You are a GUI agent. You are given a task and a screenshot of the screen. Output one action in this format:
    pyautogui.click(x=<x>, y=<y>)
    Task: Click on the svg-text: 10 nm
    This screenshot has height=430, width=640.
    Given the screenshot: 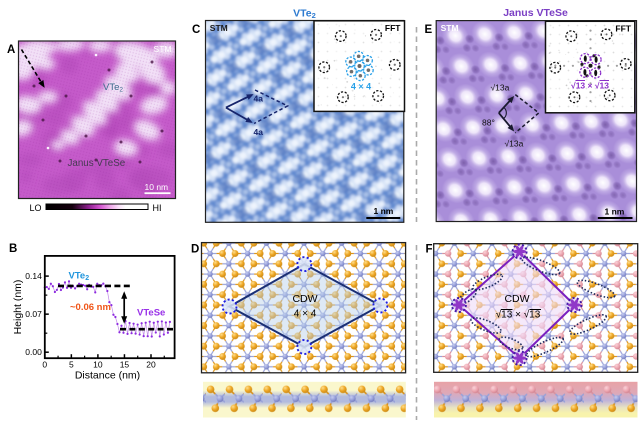 What is the action you would take?
    pyautogui.click(x=157, y=187)
    